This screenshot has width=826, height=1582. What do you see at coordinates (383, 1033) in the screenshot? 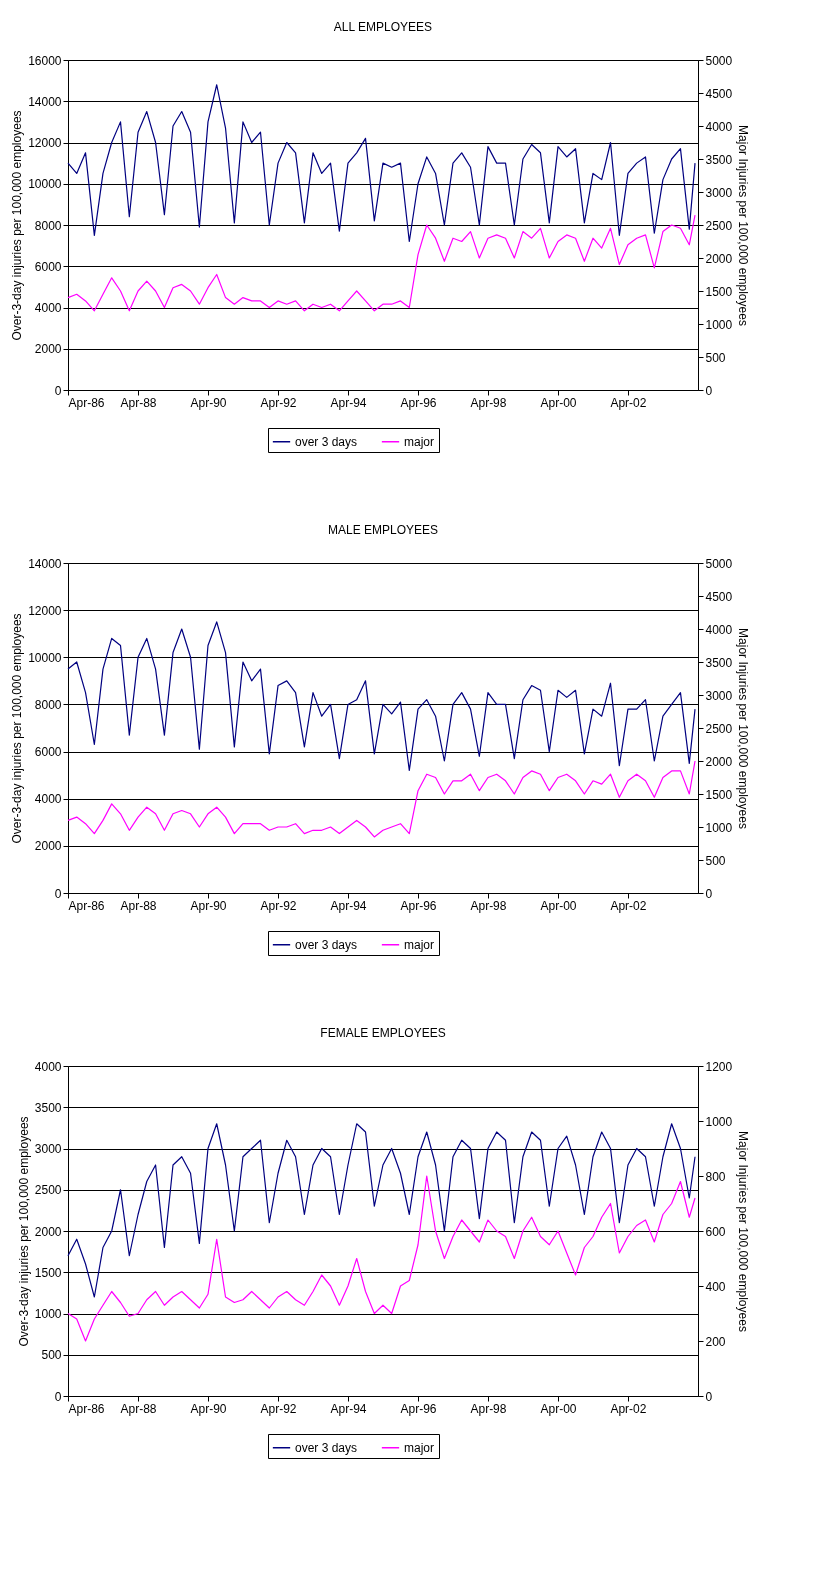
I see `chart-title: FEMALE EMPLOYEES` at bounding box center [383, 1033].